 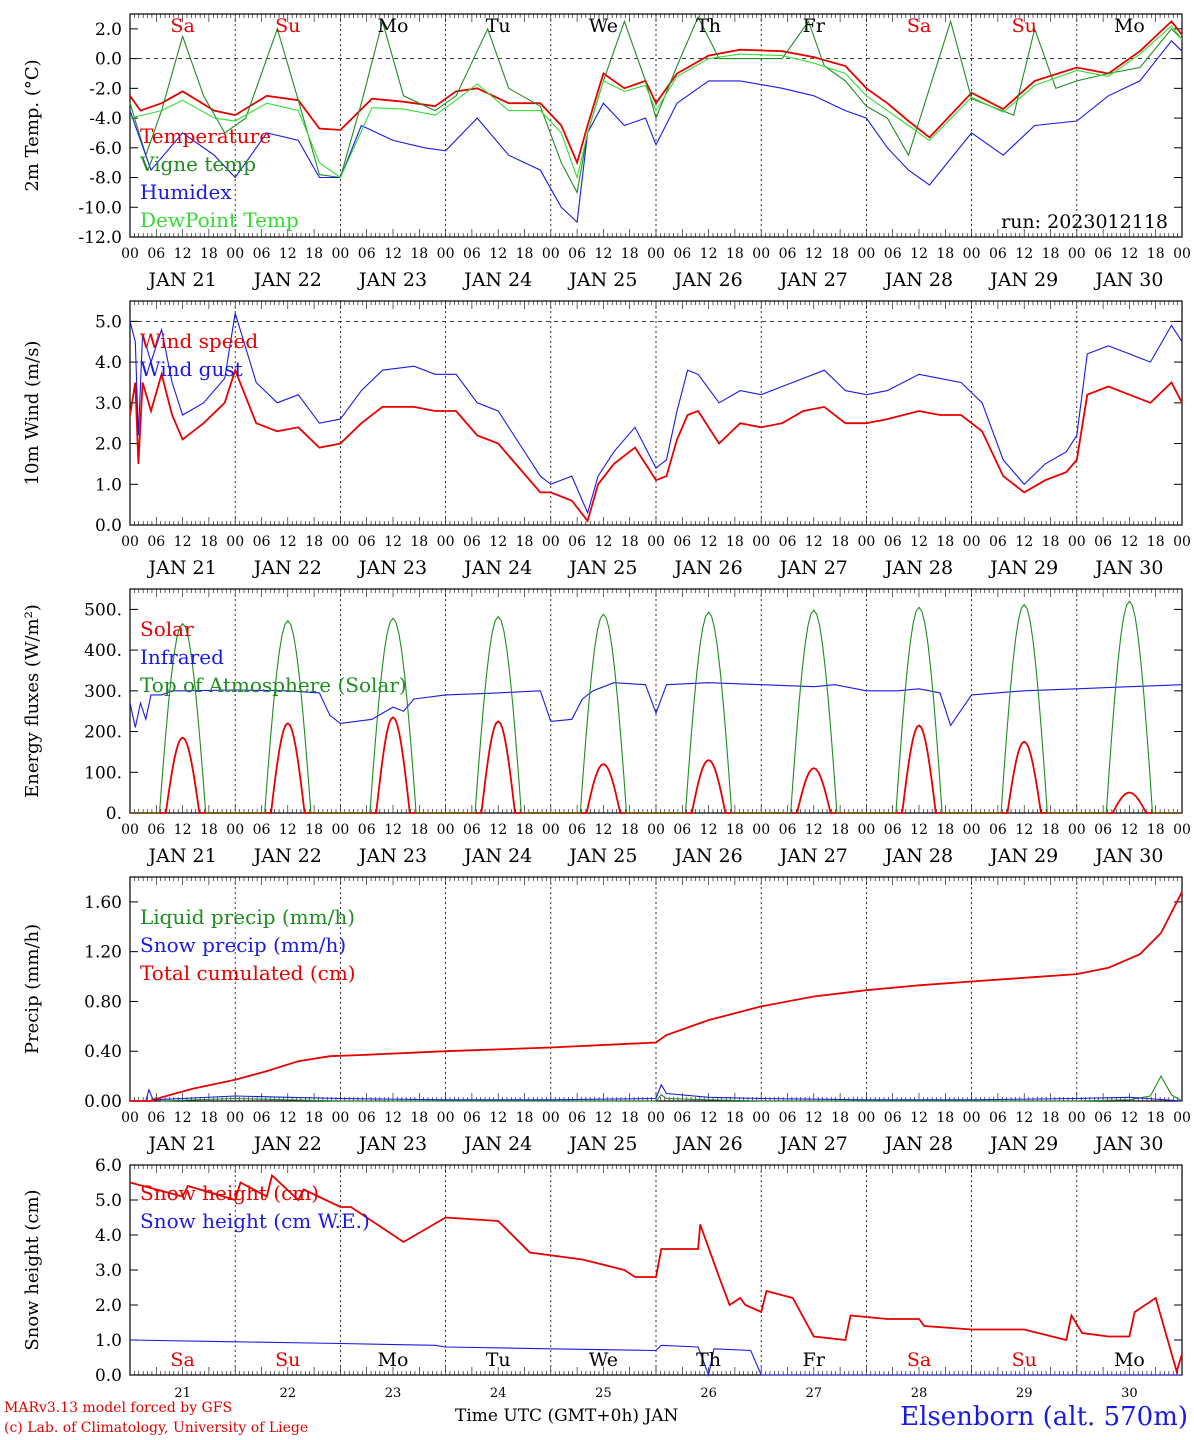 What do you see at coordinates (656, 1274) in the screenshot?
I see `series-snow-height-cm-` at bounding box center [656, 1274].